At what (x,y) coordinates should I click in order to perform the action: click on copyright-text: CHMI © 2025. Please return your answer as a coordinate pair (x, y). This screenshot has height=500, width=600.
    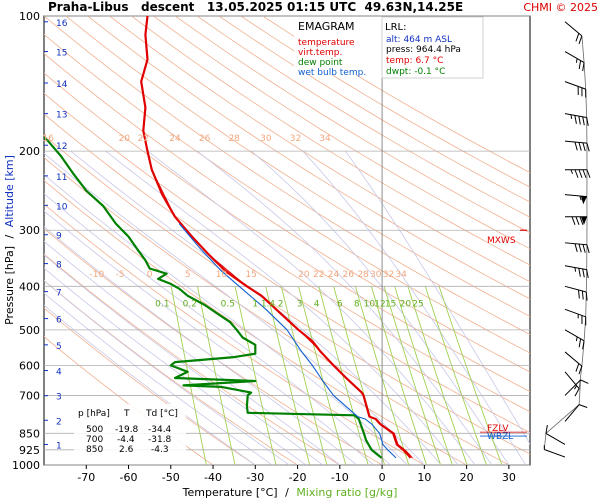
    Looking at the image, I should click on (560, 7).